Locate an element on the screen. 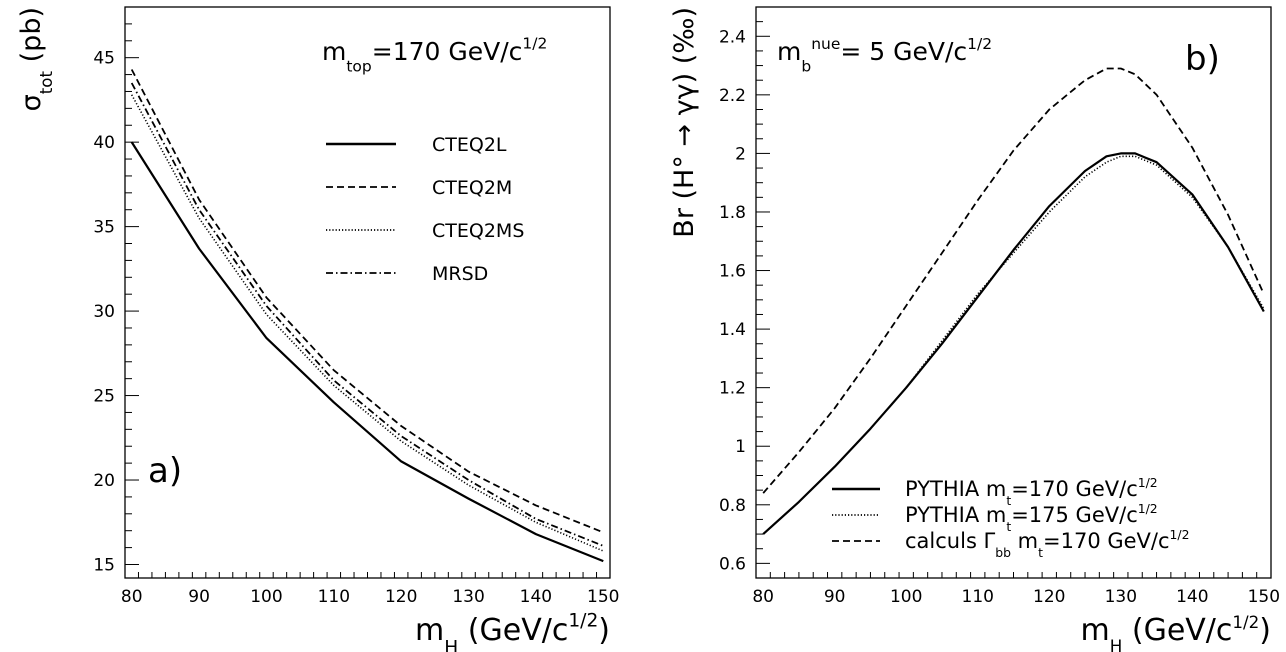 The width and height of the screenshot is (1286, 652). legend-label: PYTHIA mt=175 GeV/c1/2 is located at coordinates (1031, 517).